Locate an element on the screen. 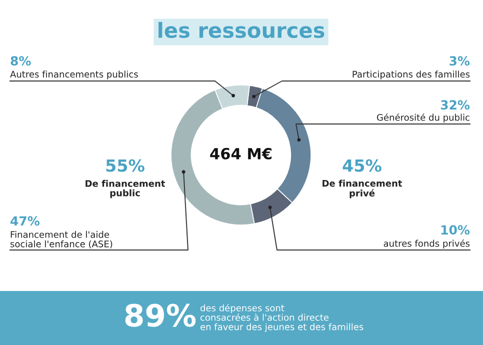 This screenshot has height=345, width=483. slice-label: Générosité du public is located at coordinates (423, 118).